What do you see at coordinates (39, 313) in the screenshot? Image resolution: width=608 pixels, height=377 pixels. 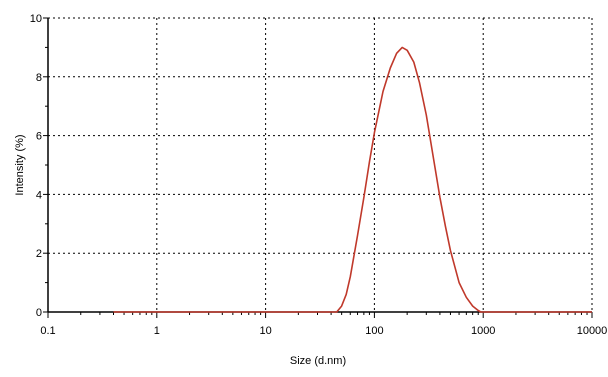 I see `y-tick-label: 0` at bounding box center [39, 313].